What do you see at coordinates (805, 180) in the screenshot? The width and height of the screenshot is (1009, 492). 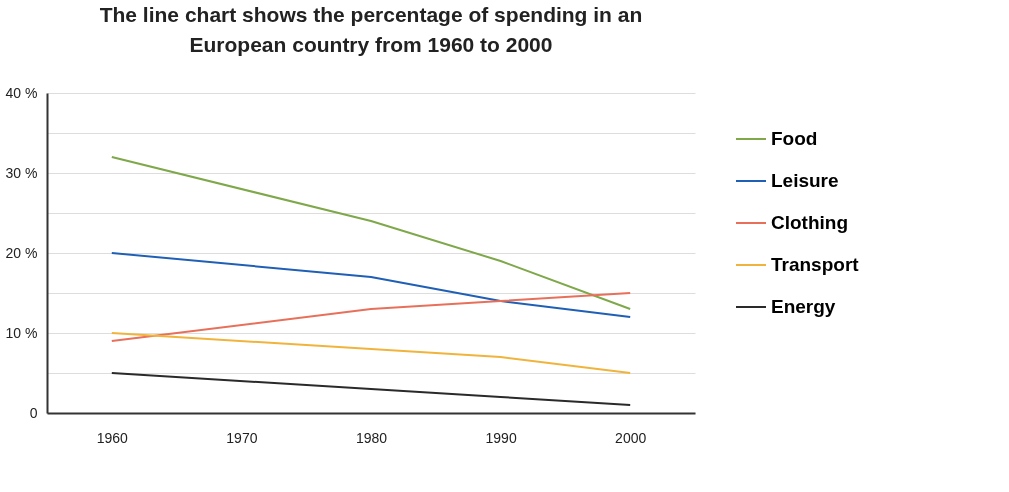 I see `legend-label: Leisure` at bounding box center [805, 180].